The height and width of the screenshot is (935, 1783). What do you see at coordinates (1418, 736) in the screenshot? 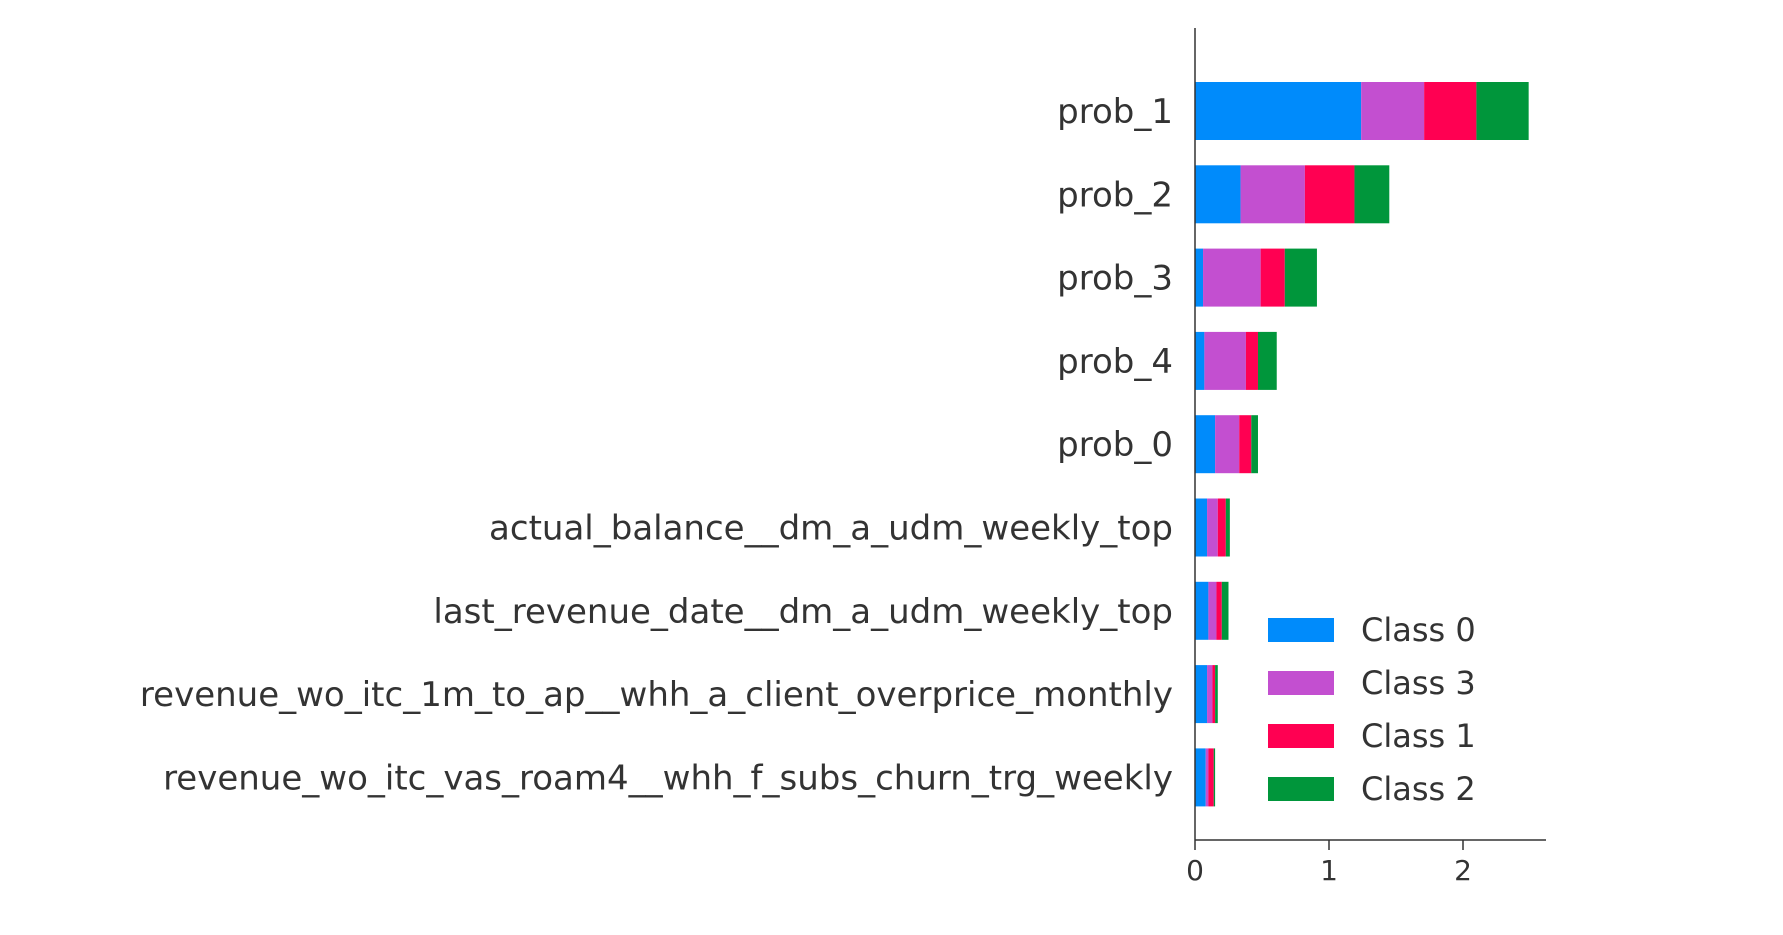
I see `legend-label: Class 1` at bounding box center [1418, 736].